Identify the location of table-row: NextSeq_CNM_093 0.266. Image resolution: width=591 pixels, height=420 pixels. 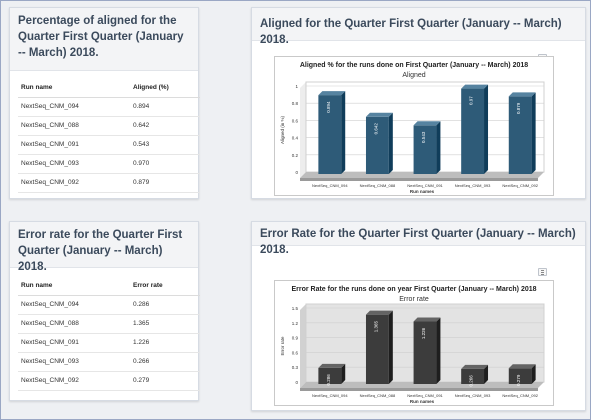
(109, 362).